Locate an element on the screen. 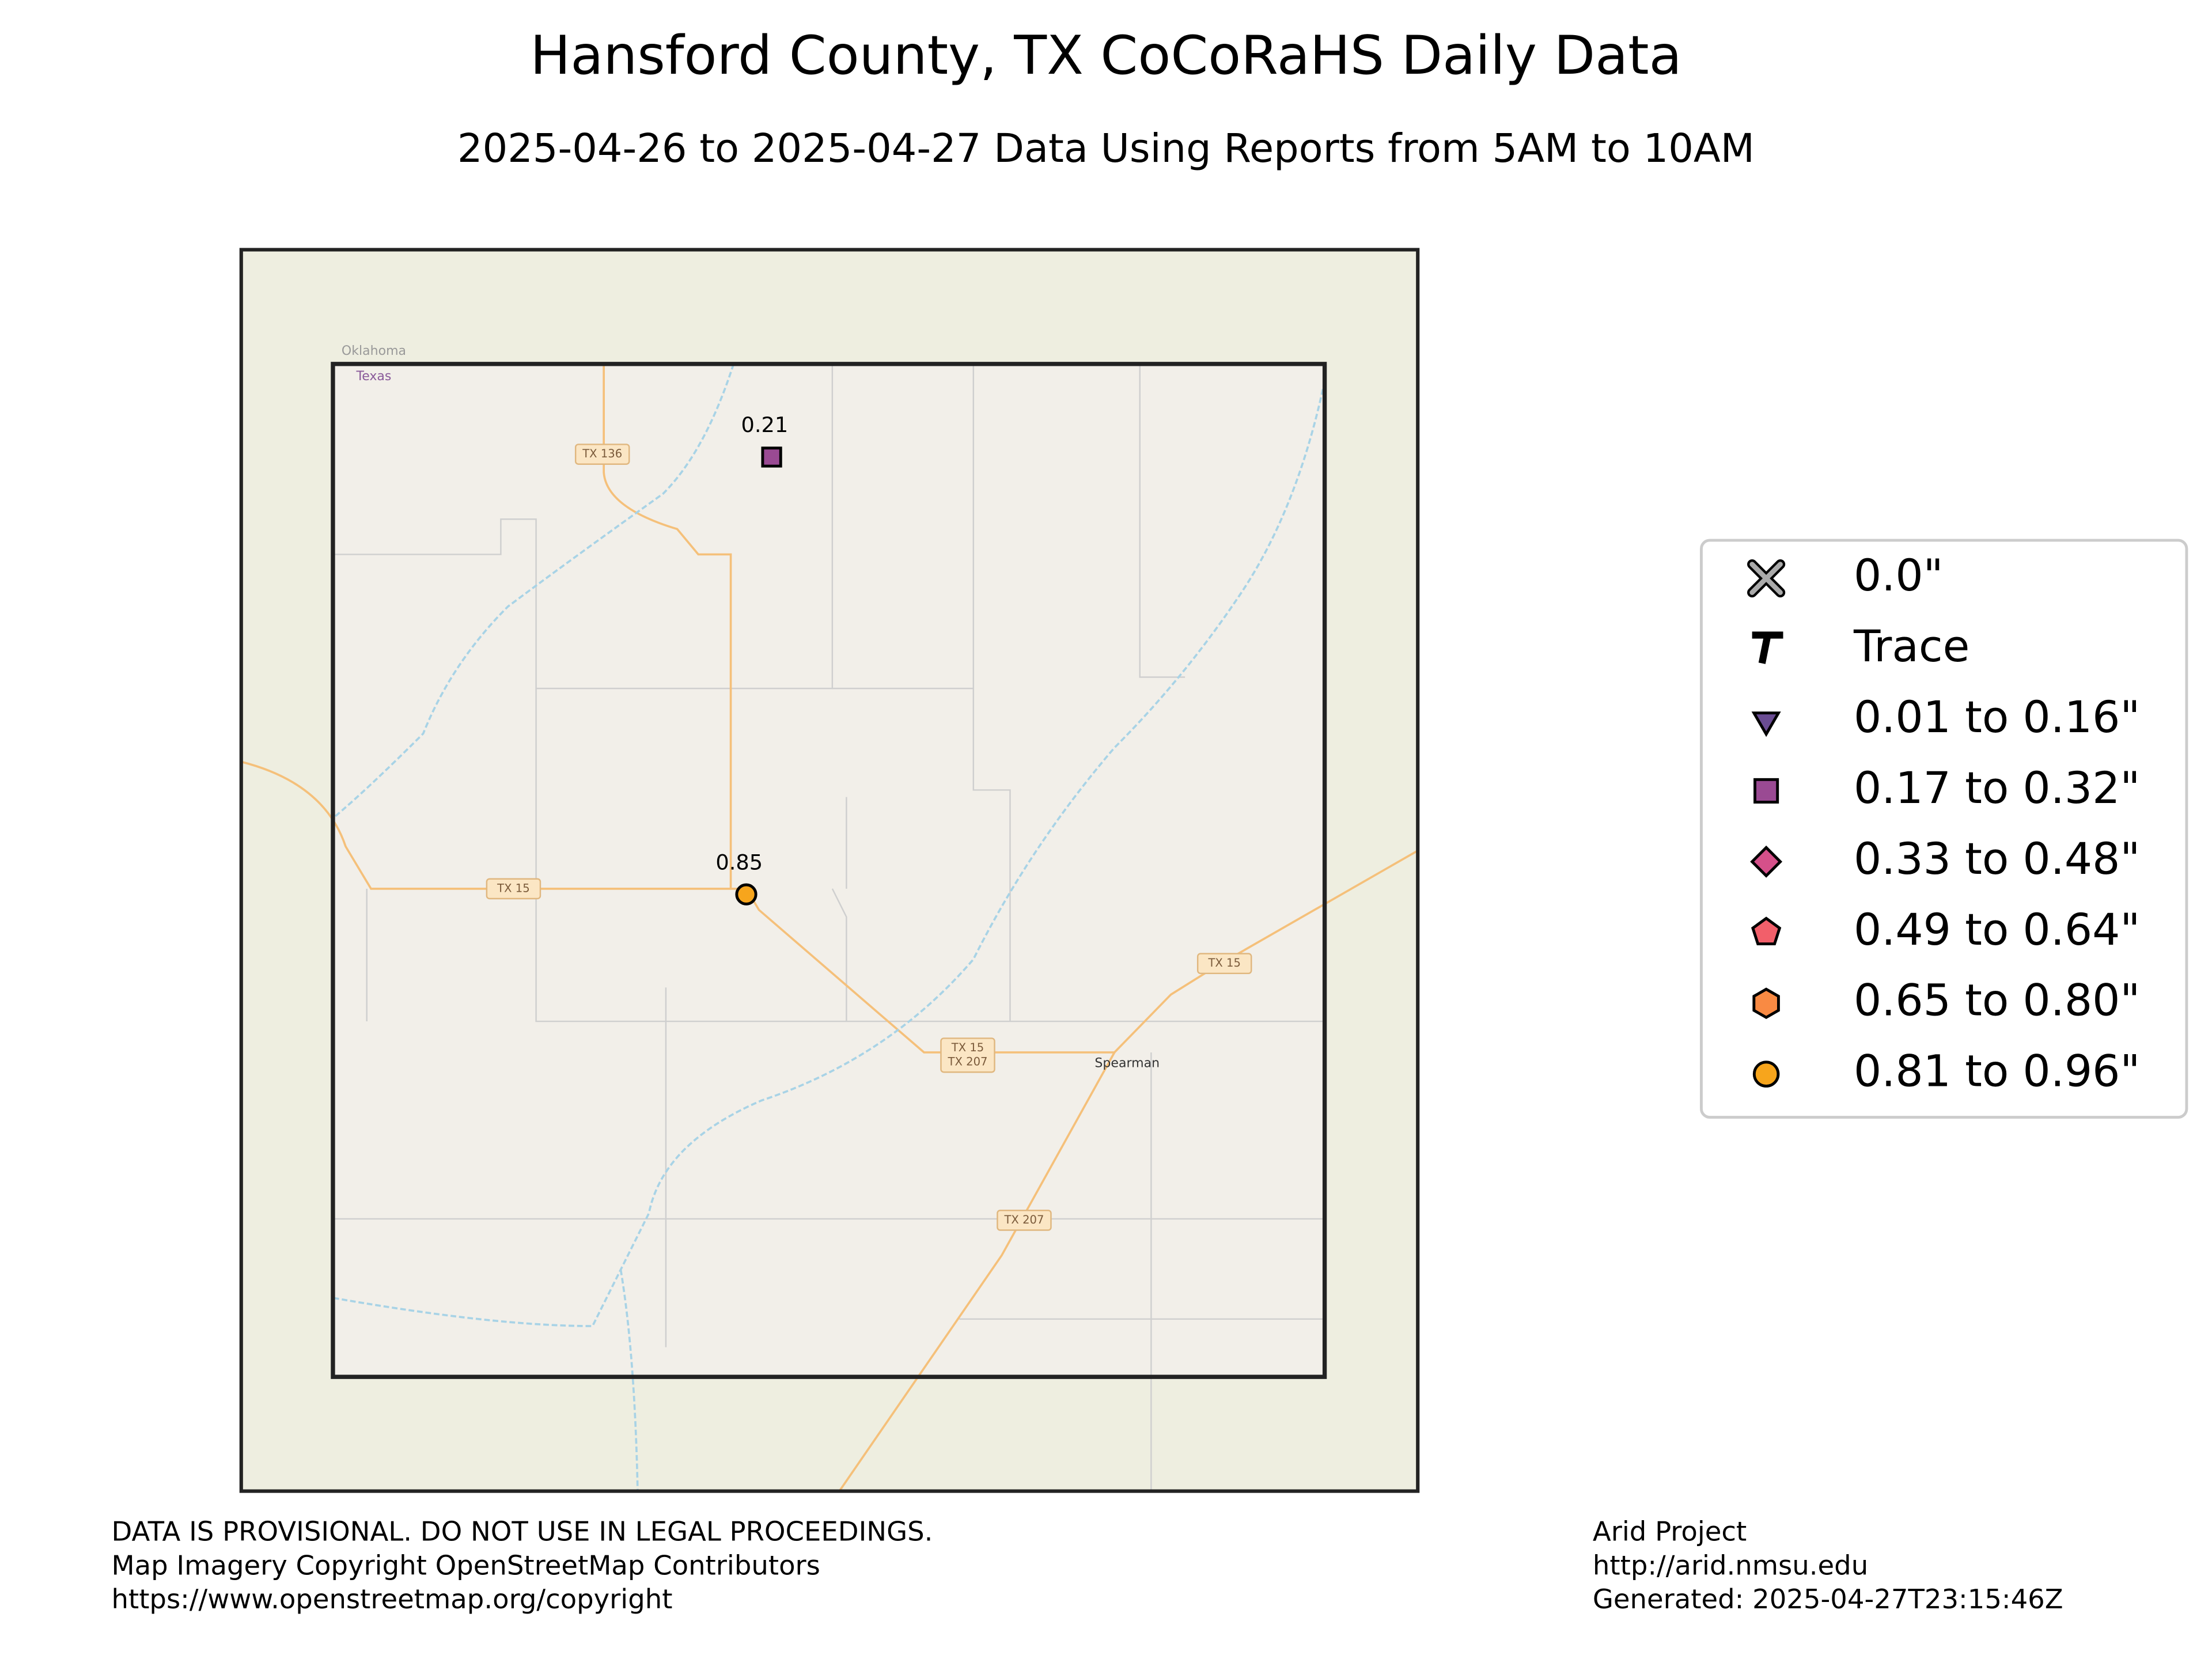  legend-label: 0.01 to 0.16" is located at coordinates (1997, 717).